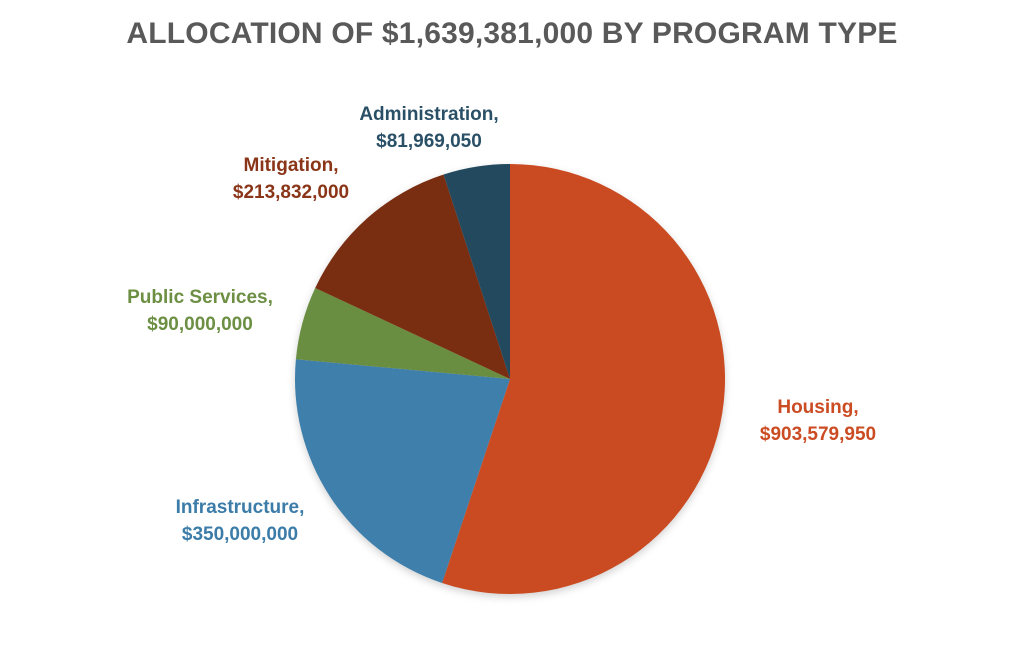 The image size is (1024, 651). Describe the element at coordinates (200, 311) in the screenshot. I see `pie-label-public-services: Public Services, $90,000,000` at that location.